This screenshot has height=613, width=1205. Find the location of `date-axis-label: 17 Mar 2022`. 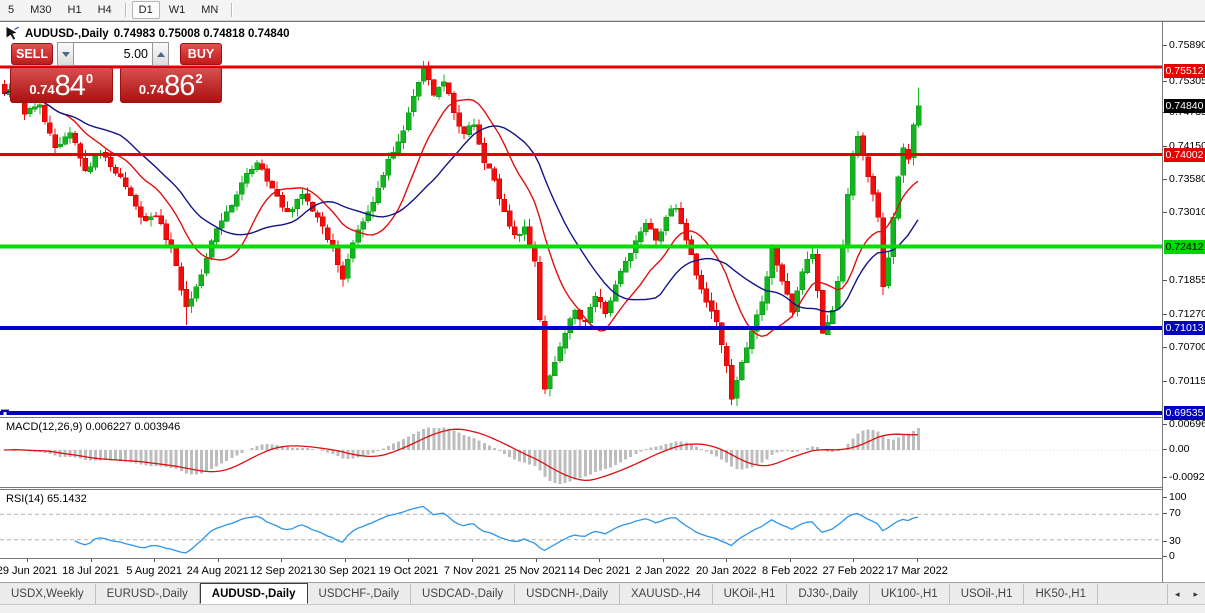

date-axis-label: 17 Mar 2022 is located at coordinates (917, 571).